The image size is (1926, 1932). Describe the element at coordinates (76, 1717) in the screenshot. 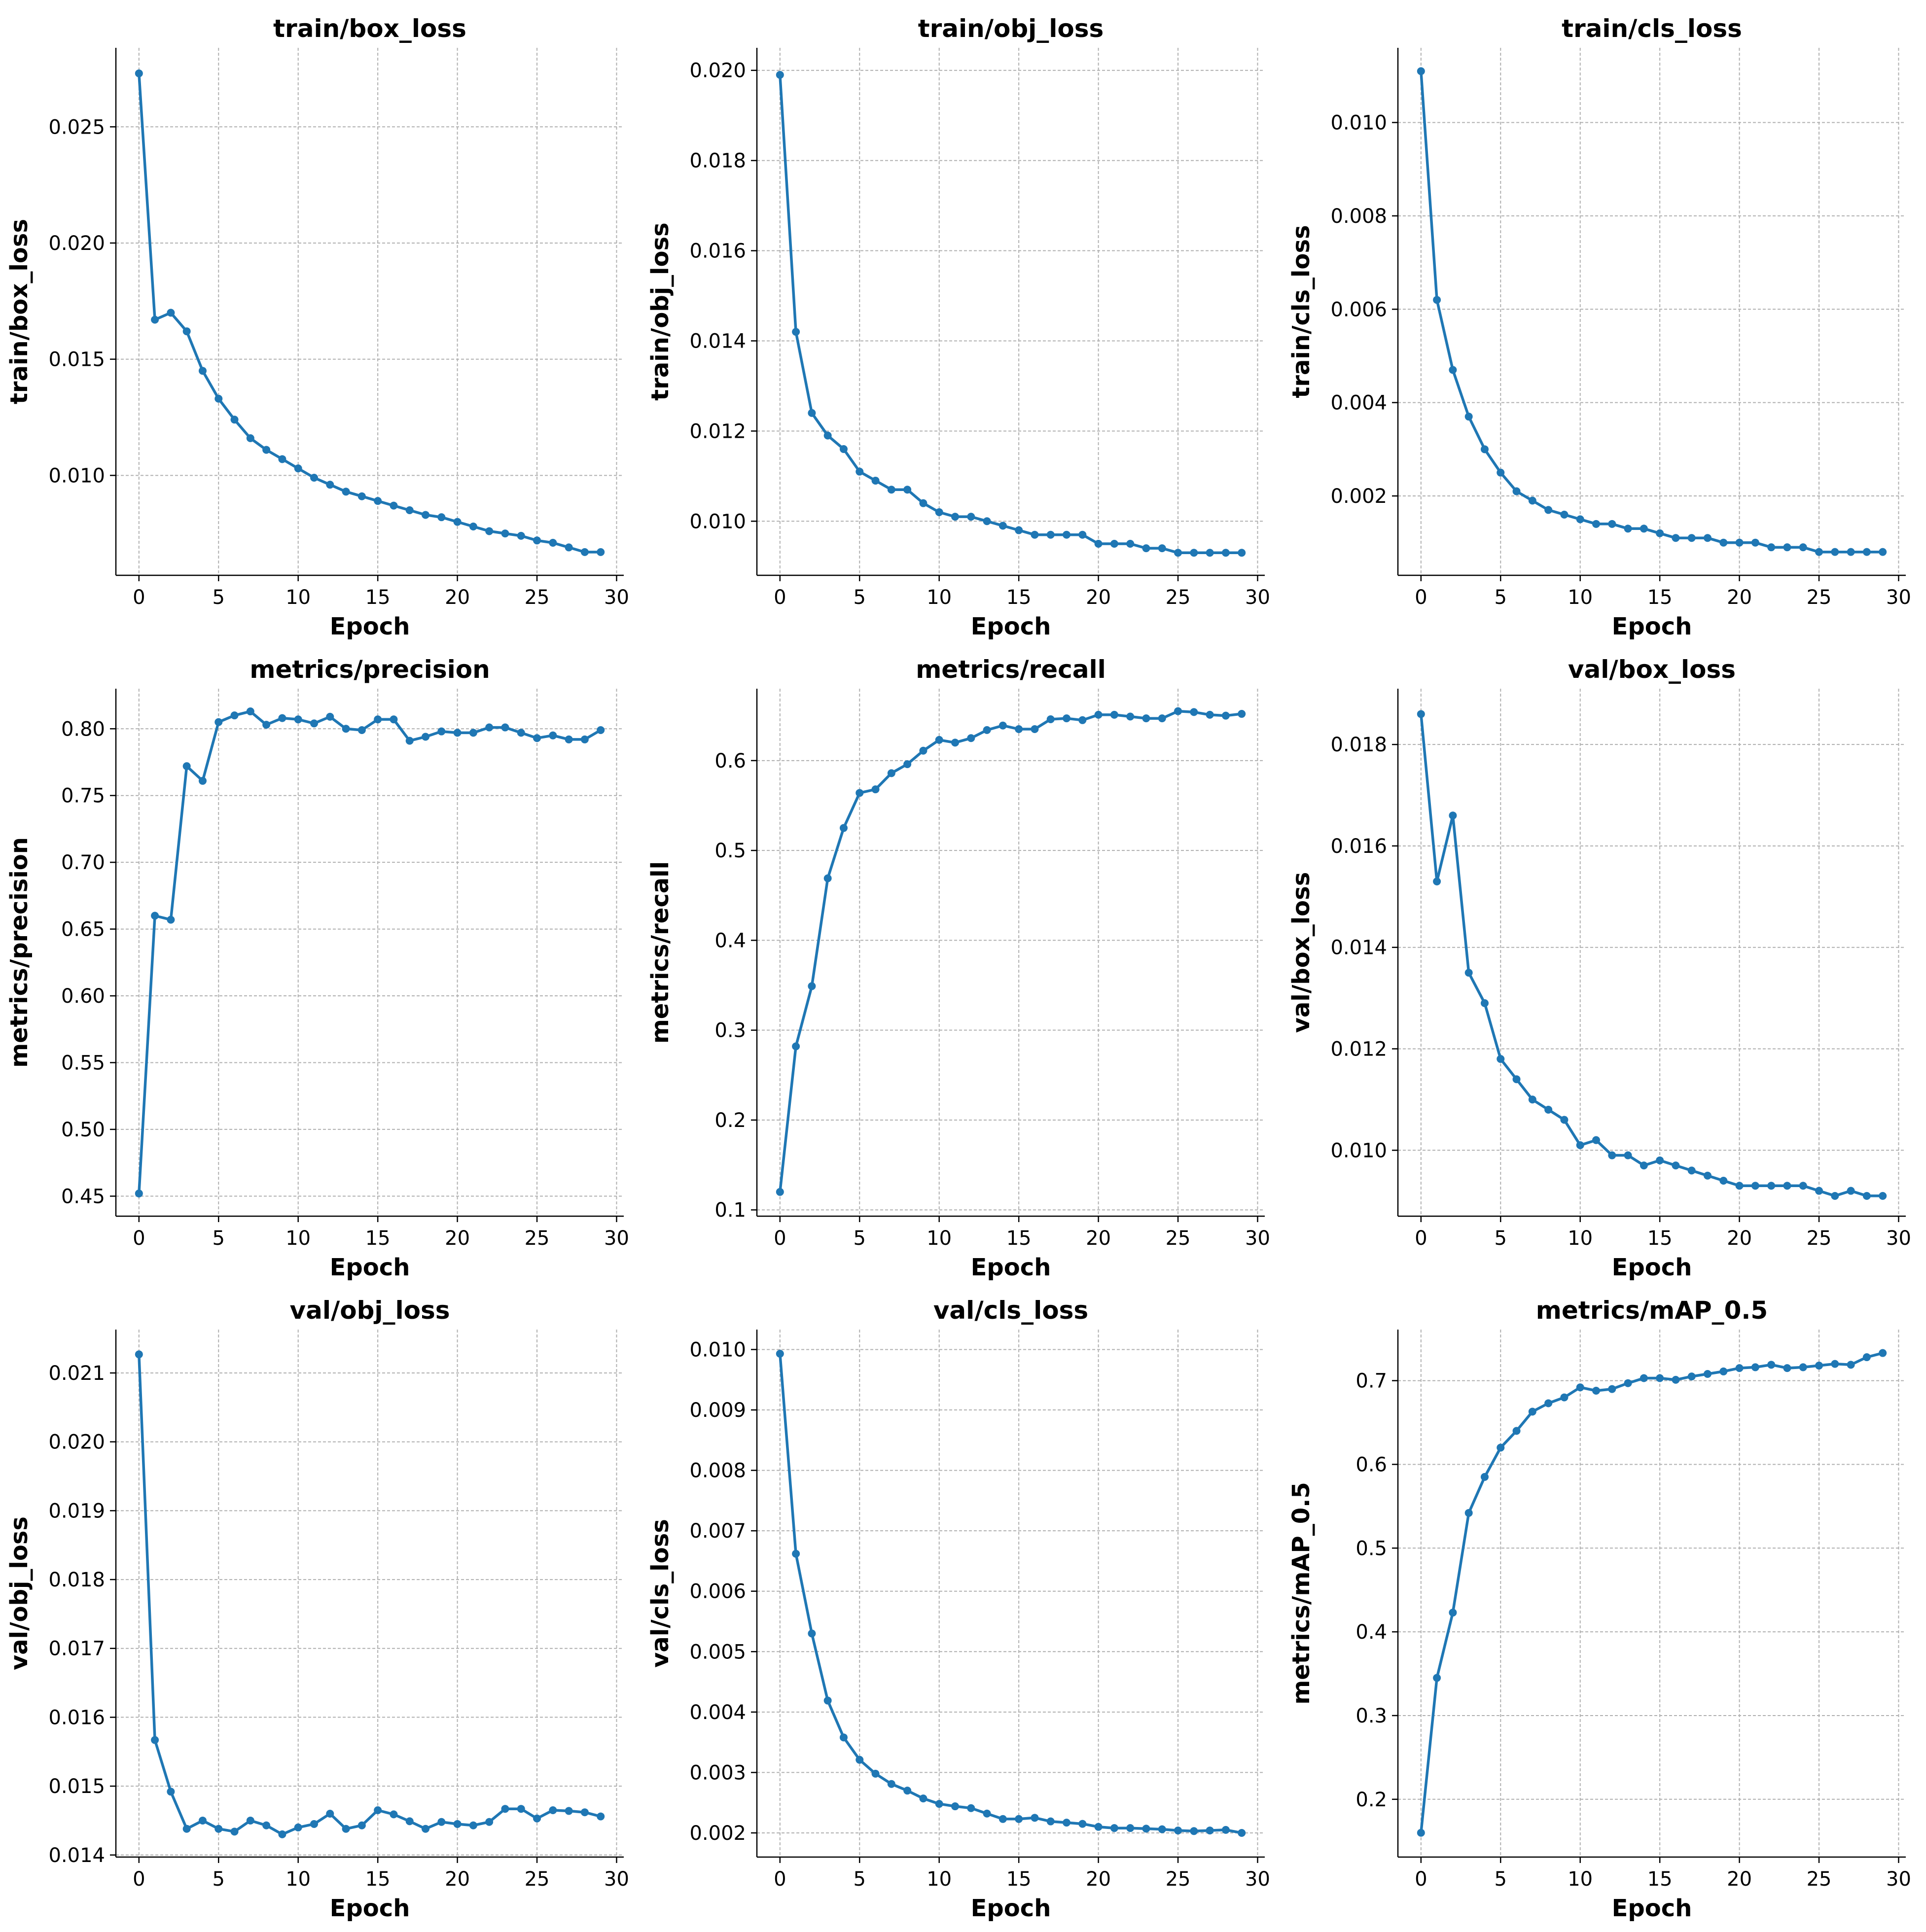

I see `y-tick-label: 0.016` at that location.